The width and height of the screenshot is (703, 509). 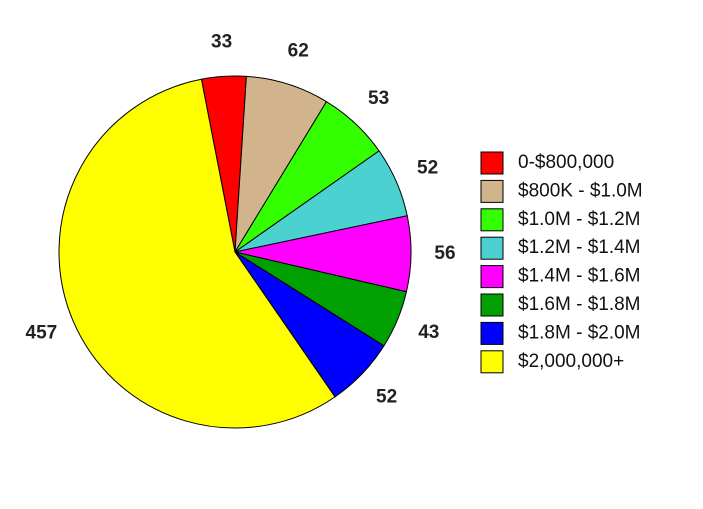 What do you see at coordinates (42, 332) in the screenshot?
I see `slice-value-label: 457` at bounding box center [42, 332].